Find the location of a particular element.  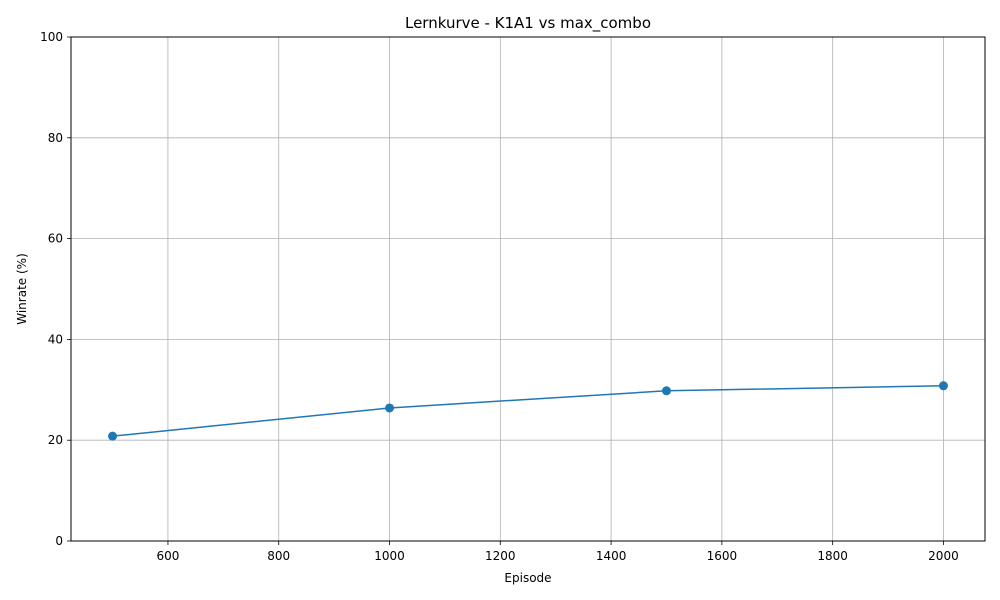

series-layer is located at coordinates (528, 411).